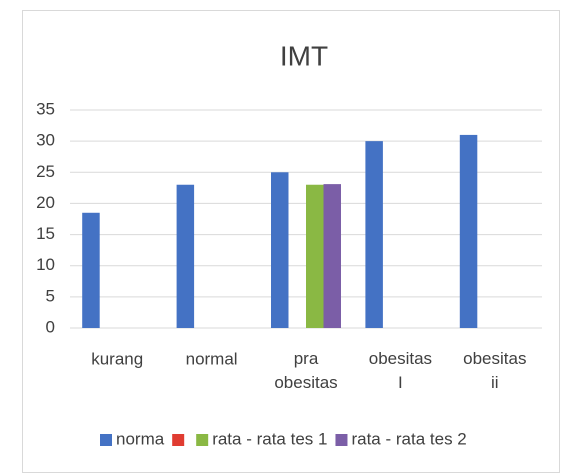 The width and height of the screenshot is (562, 475). Describe the element at coordinates (304, 55) in the screenshot. I see `chart-title: IMT` at that location.